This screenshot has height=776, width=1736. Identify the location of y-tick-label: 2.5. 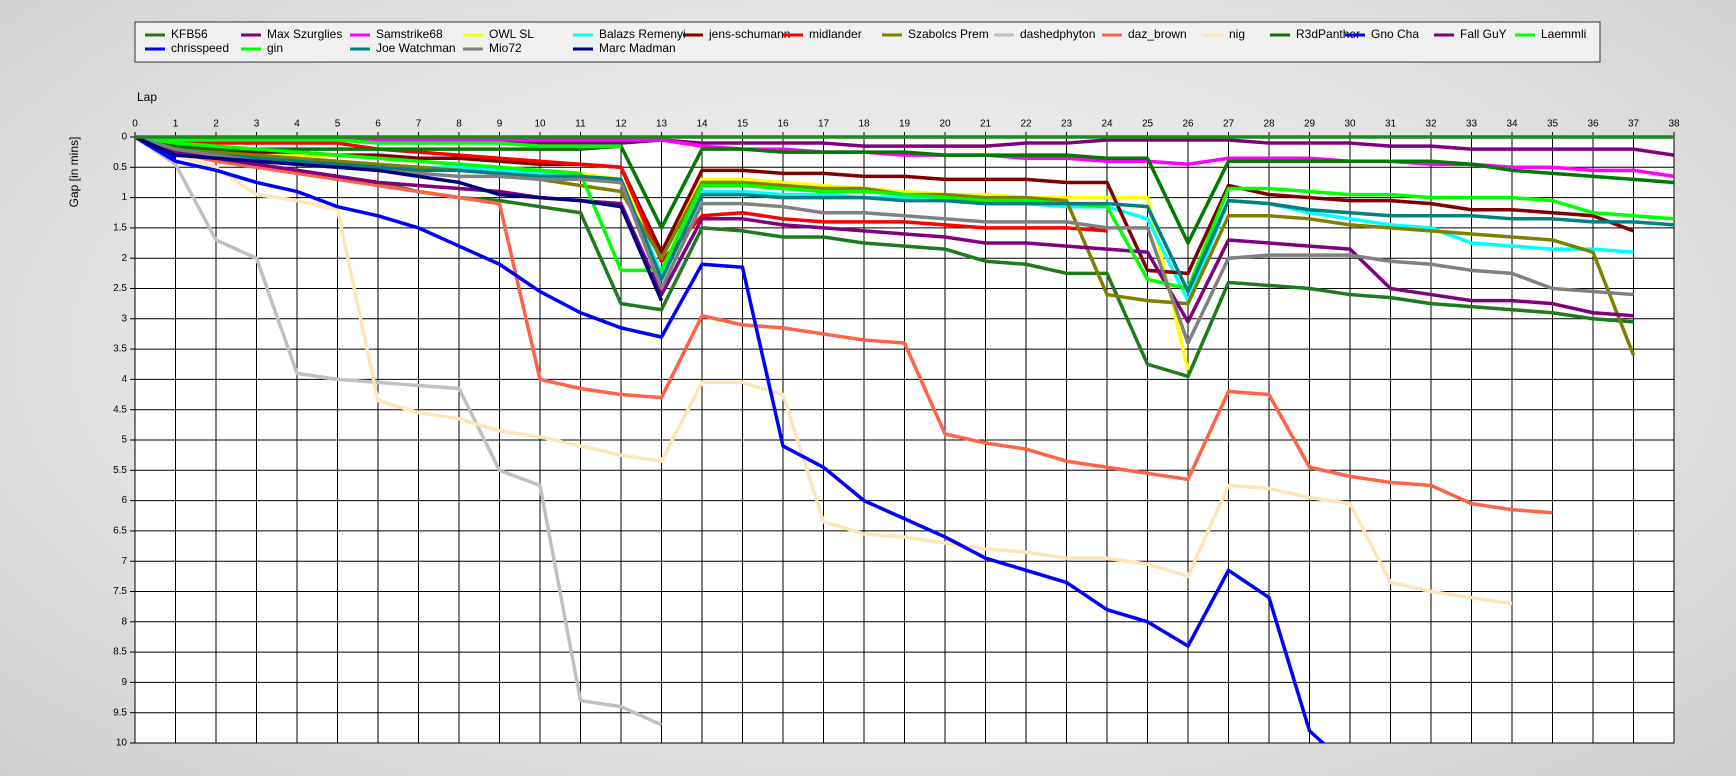
(120, 288).